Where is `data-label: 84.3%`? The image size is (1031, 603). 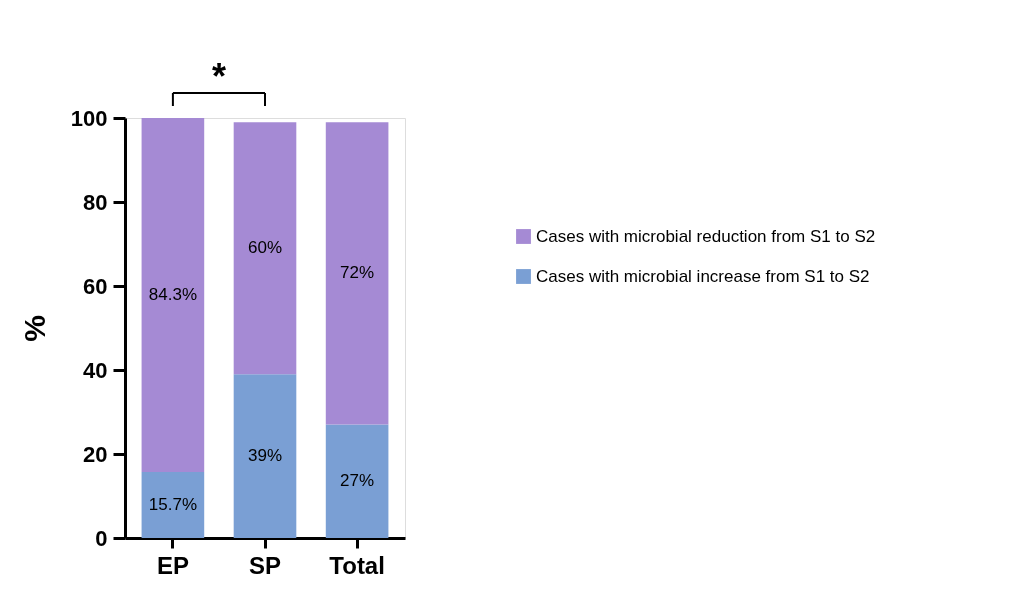 data-label: 84.3% is located at coordinates (172, 295).